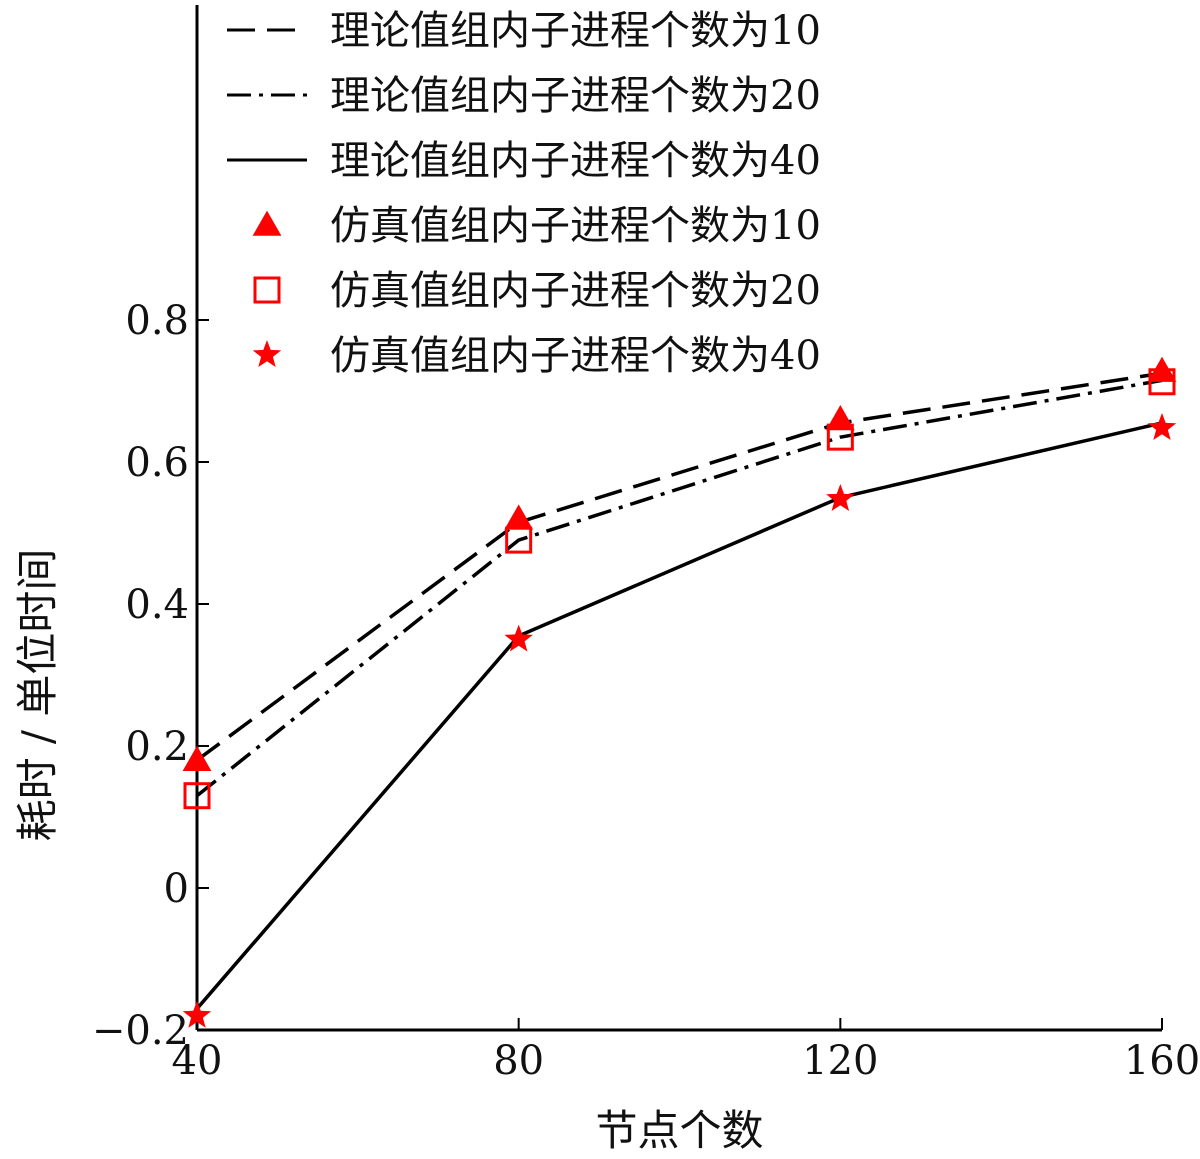  I want to click on y-tick-label: 0.6, so click(157, 463).